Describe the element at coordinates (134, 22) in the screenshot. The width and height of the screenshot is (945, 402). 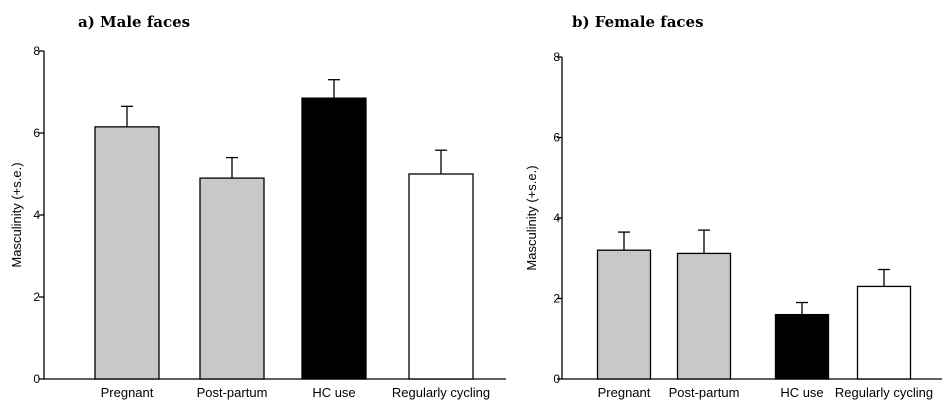
I see `chart-title: a) Male faces` at that location.